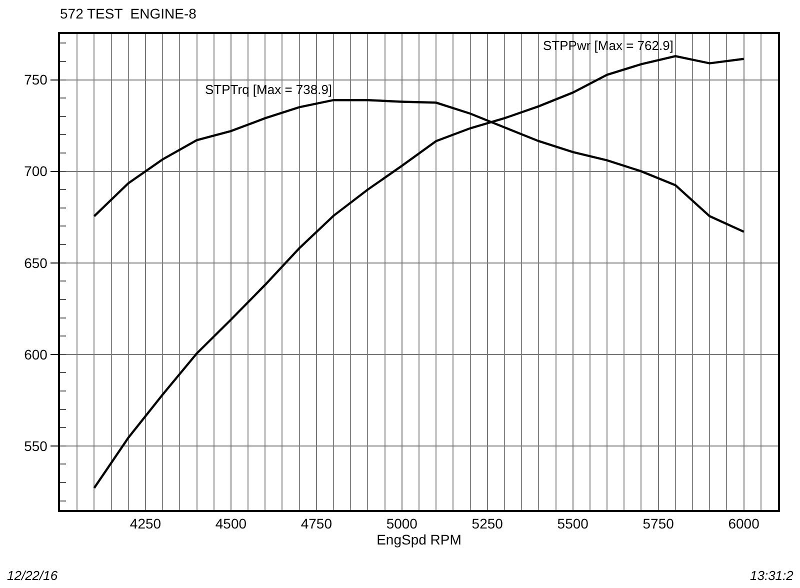 Image resolution: width=800 pixels, height=588 pixels. What do you see at coordinates (772, 575) in the screenshot?
I see `text: 13:31:2` at bounding box center [772, 575].